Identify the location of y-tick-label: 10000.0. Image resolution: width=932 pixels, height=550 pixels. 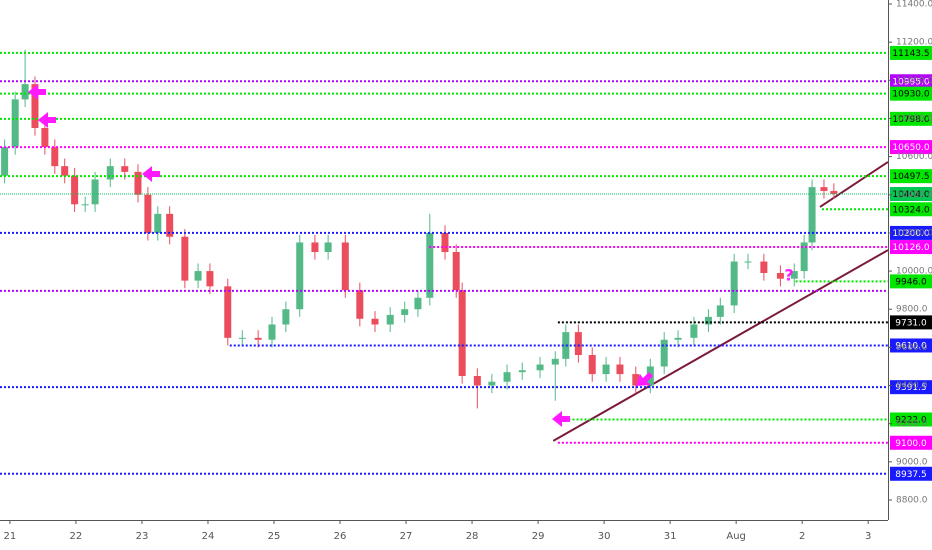
(914, 272).